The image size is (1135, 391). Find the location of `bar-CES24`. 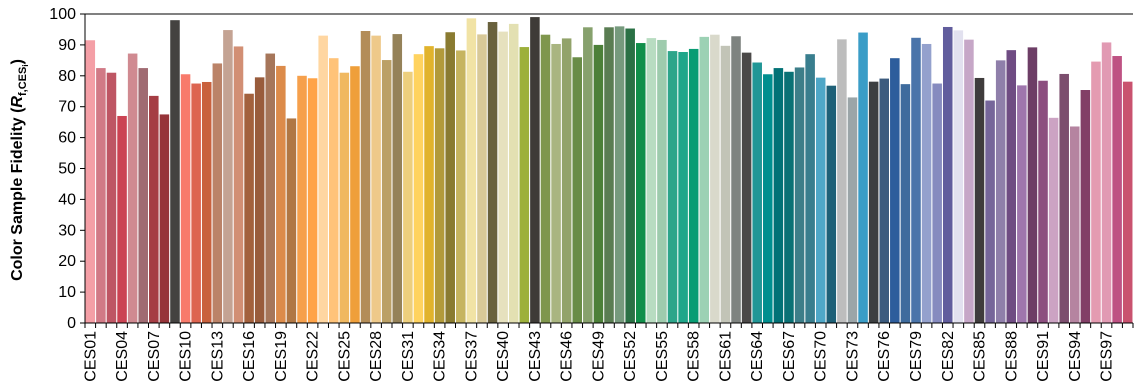

bar-CES24 is located at coordinates (334, 190).